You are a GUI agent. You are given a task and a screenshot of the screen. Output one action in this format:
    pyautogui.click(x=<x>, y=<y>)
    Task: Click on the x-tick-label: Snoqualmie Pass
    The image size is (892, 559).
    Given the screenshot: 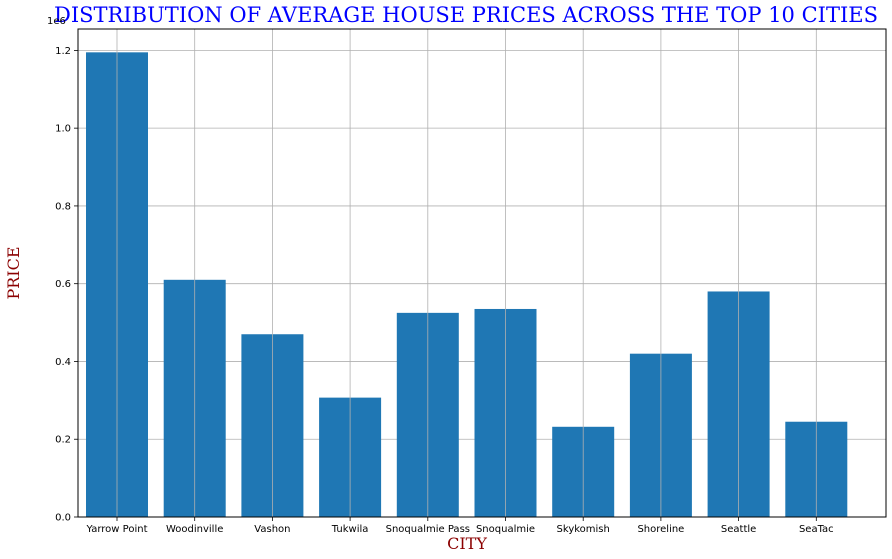 What is the action you would take?
    pyautogui.click(x=428, y=529)
    